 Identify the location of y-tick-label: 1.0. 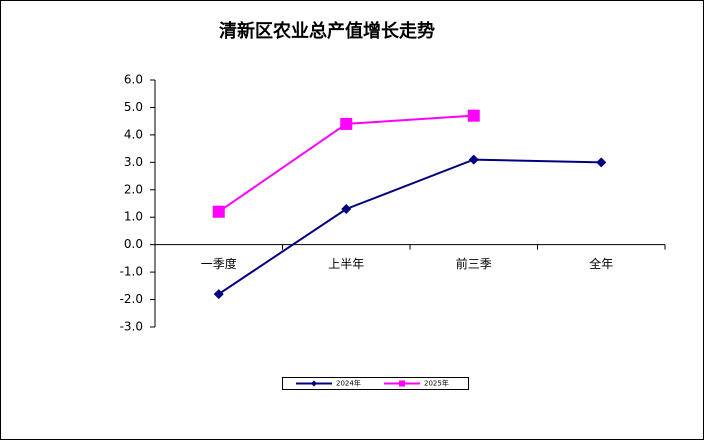
(133, 217).